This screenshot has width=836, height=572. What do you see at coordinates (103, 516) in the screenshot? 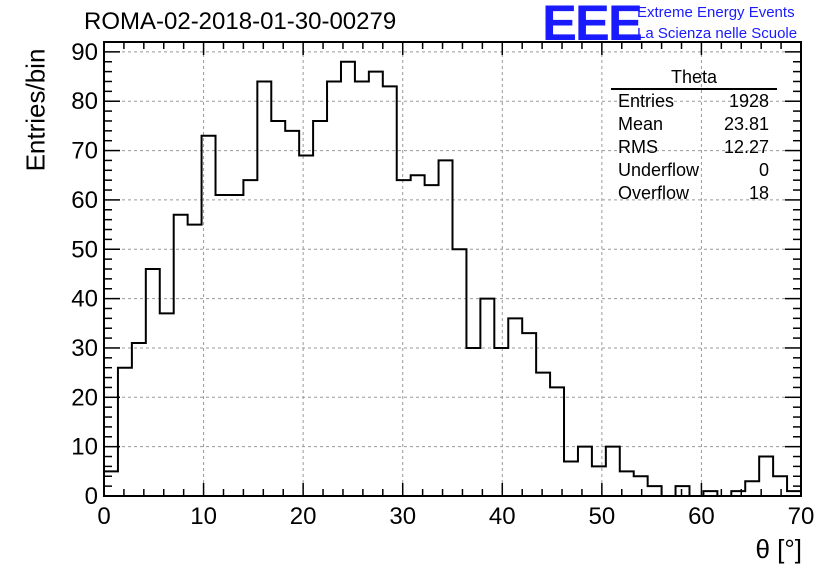
I see `x-tick-label: 0` at bounding box center [103, 516].